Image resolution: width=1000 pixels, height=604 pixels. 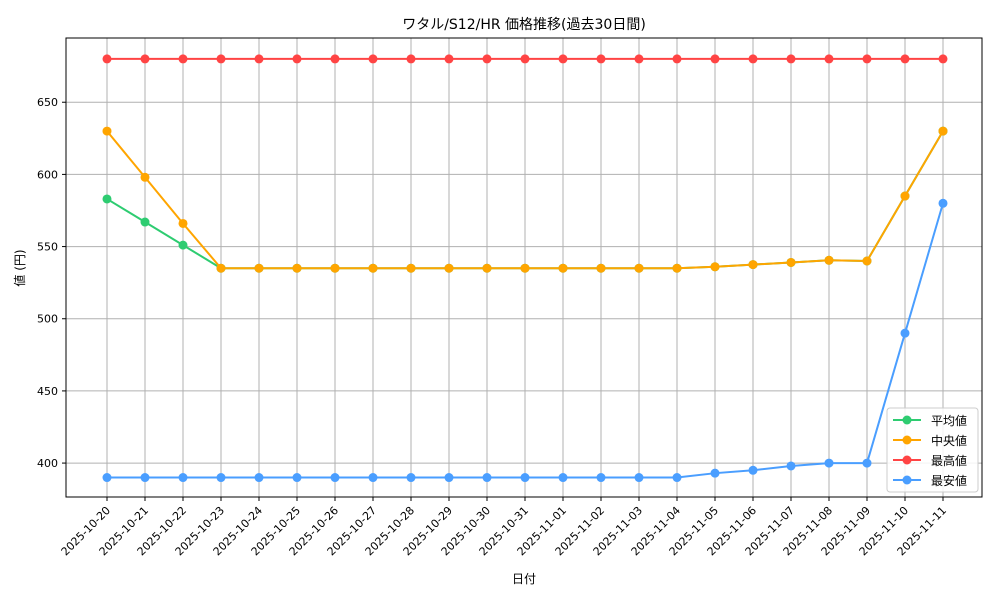 What do you see at coordinates (47, 247) in the screenshot?
I see `y-tick-label: 550` at bounding box center [47, 247].